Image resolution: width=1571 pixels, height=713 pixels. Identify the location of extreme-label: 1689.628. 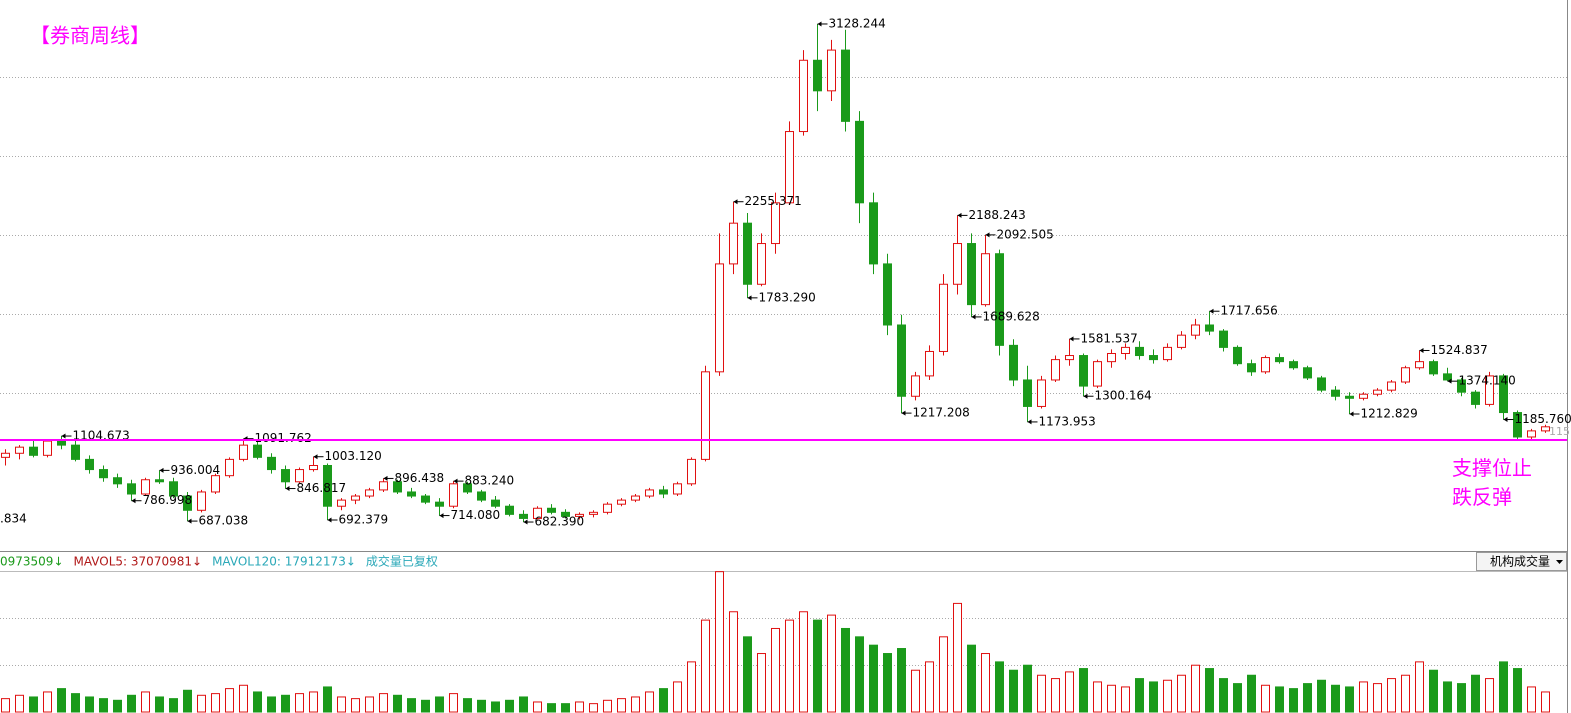
(1011, 316).